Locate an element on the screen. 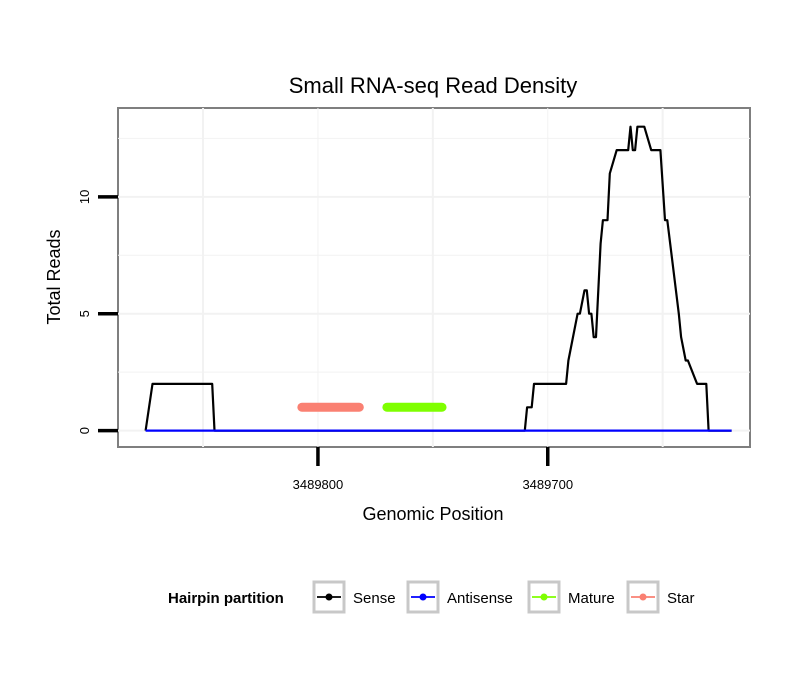  legend-item-star: Star is located at coordinates (660, 597).